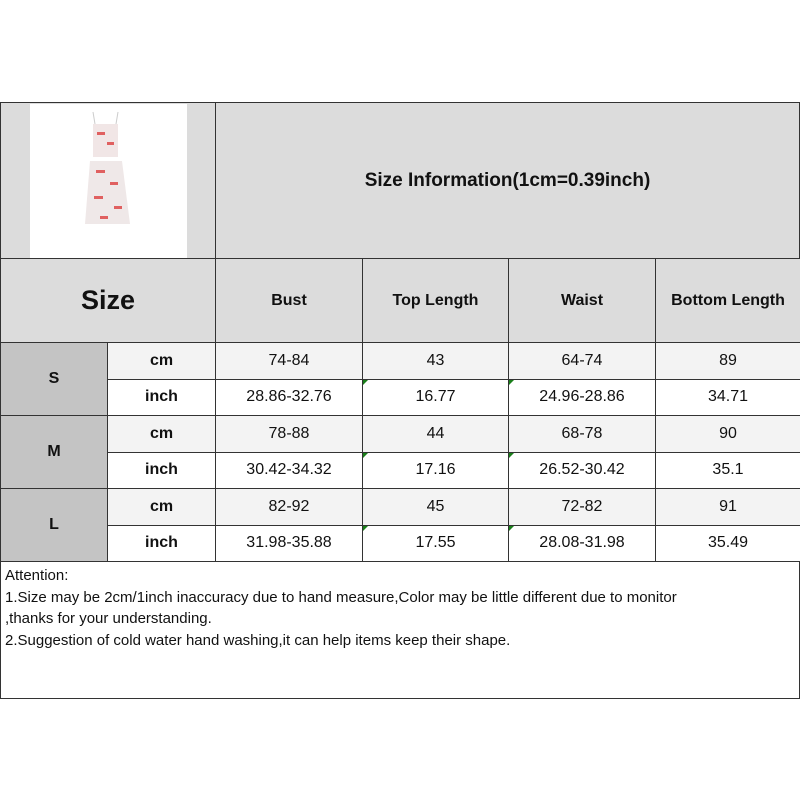 This screenshot has height=800, width=800. What do you see at coordinates (54, 379) in the screenshot?
I see `size-label: S` at bounding box center [54, 379].